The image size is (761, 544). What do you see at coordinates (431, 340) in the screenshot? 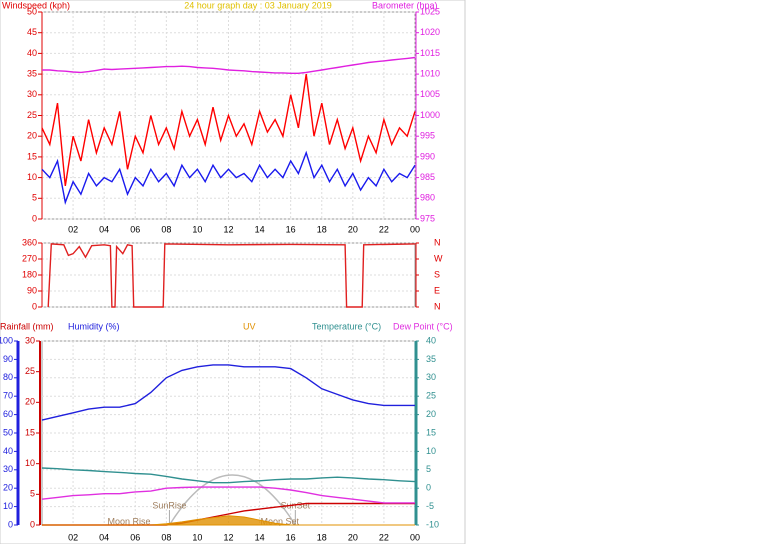
I see `y2-tick-label: 40` at bounding box center [431, 340].